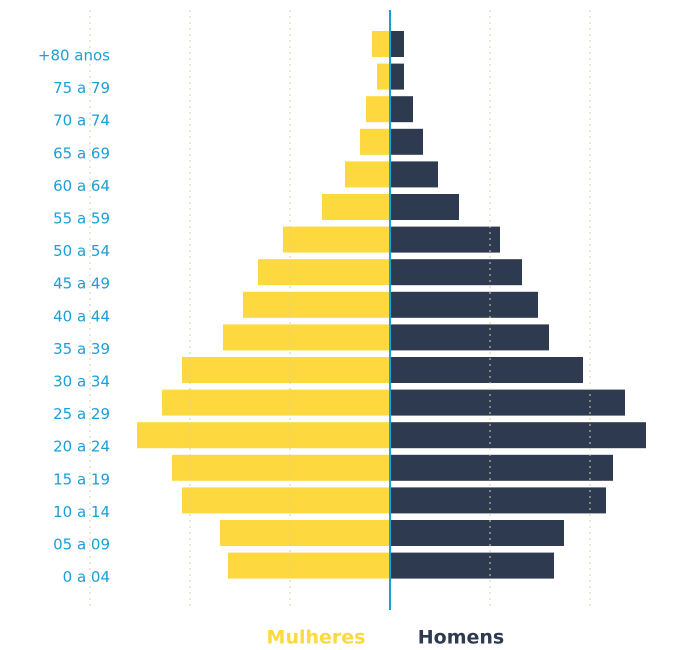  What do you see at coordinates (81, 447) in the screenshot?
I see `category-label: 20 a 24` at bounding box center [81, 447].